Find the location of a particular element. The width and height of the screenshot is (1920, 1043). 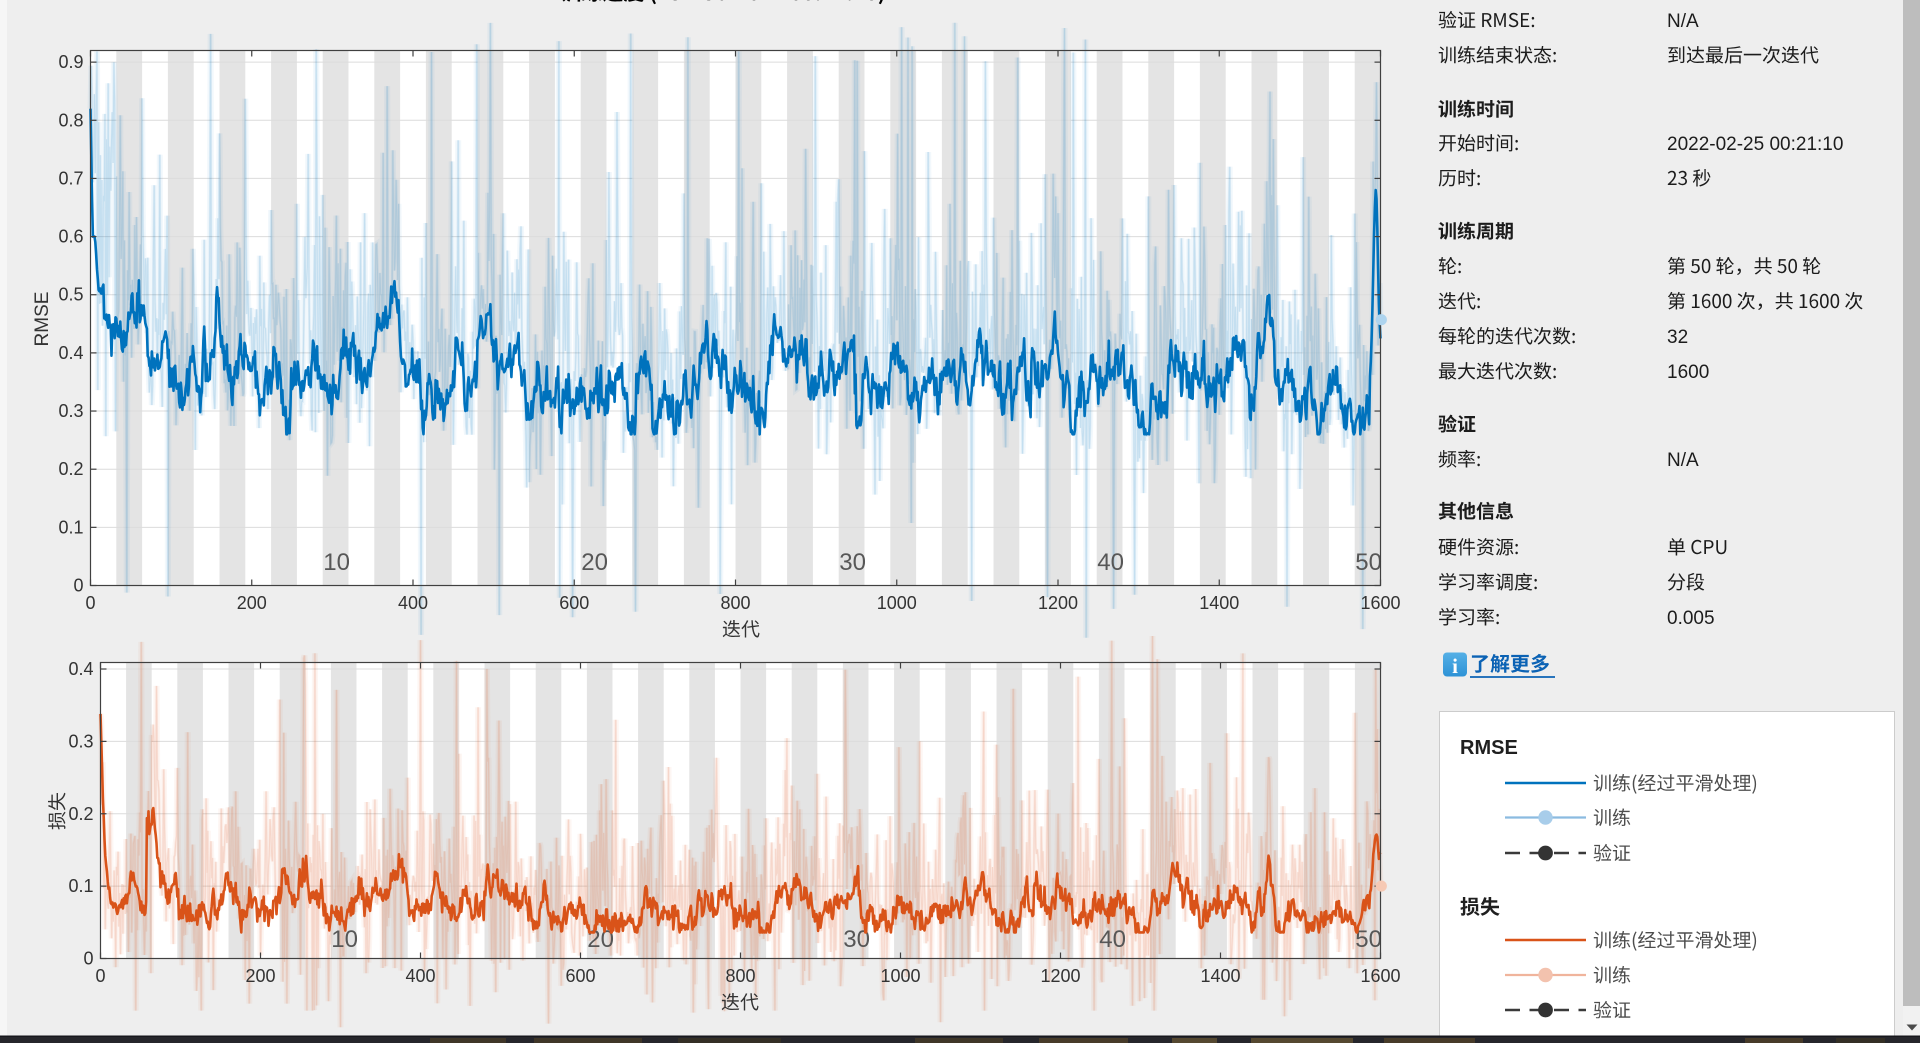

svg-text: i is located at coordinates (1455, 666).